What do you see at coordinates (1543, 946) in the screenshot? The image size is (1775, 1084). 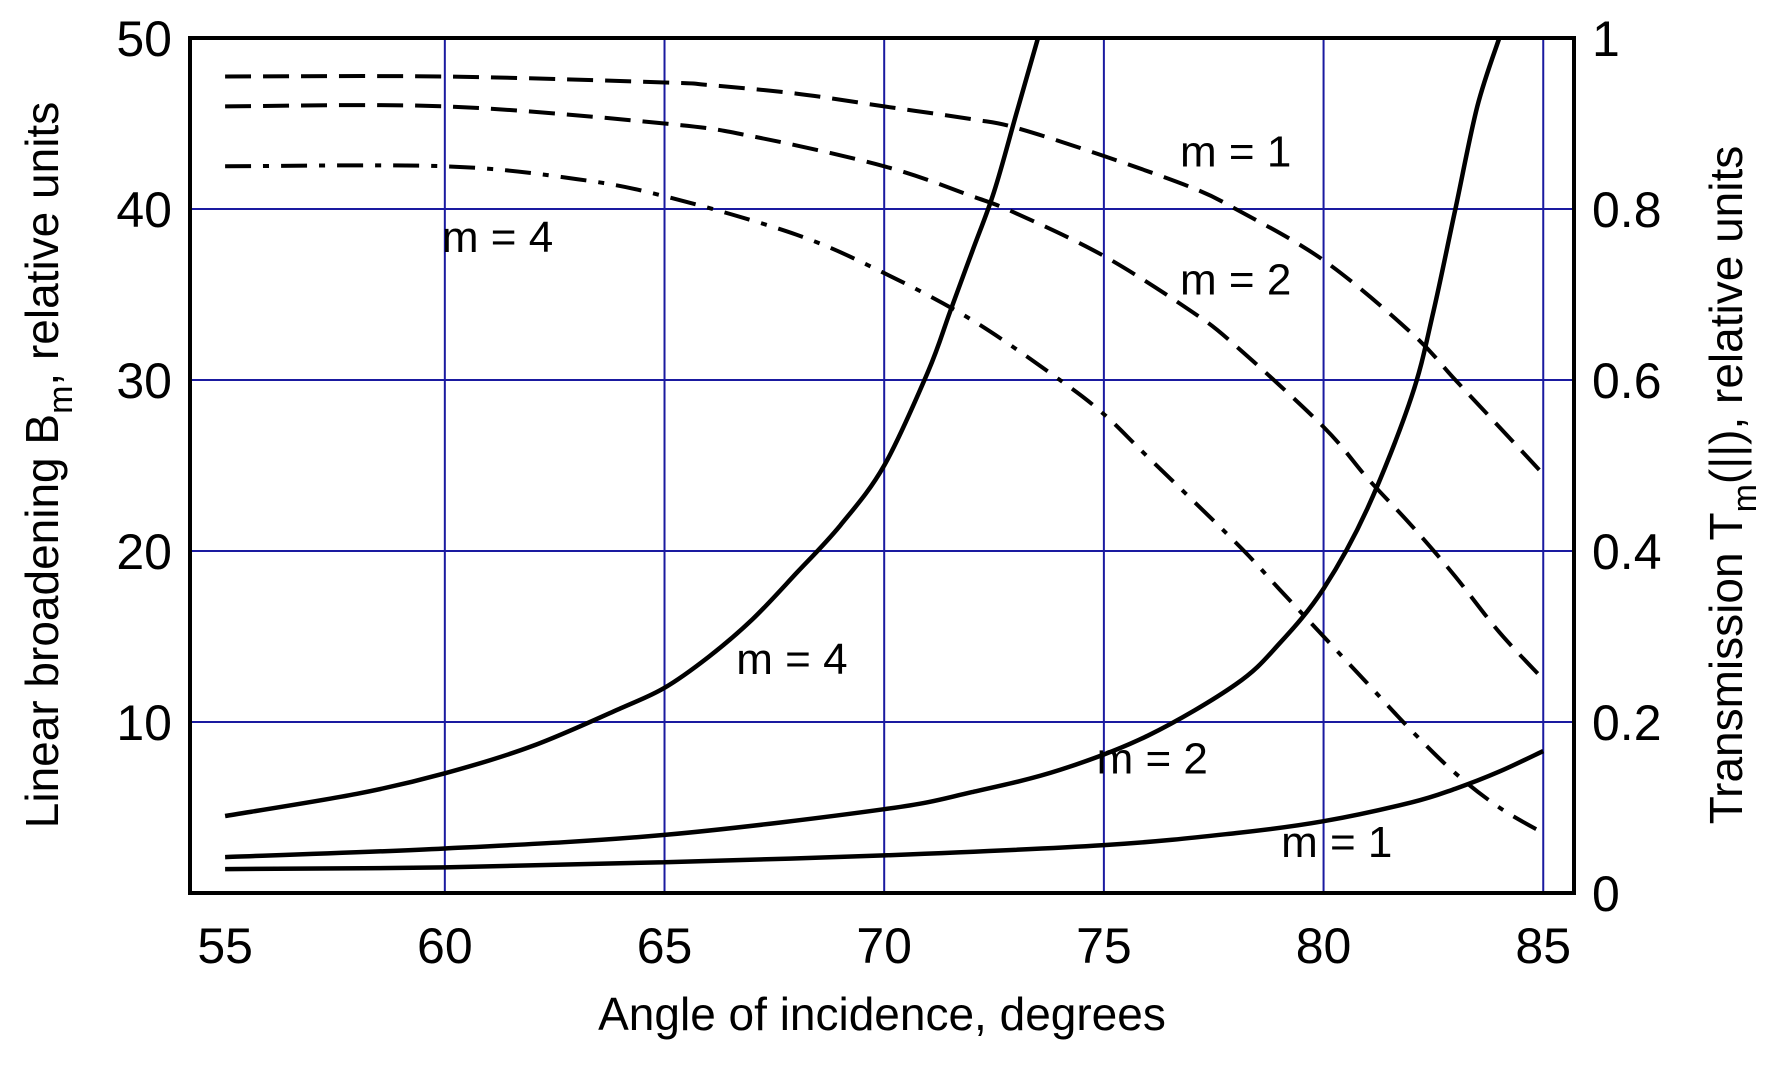 I see `x-tick-label: 85` at bounding box center [1543, 946].